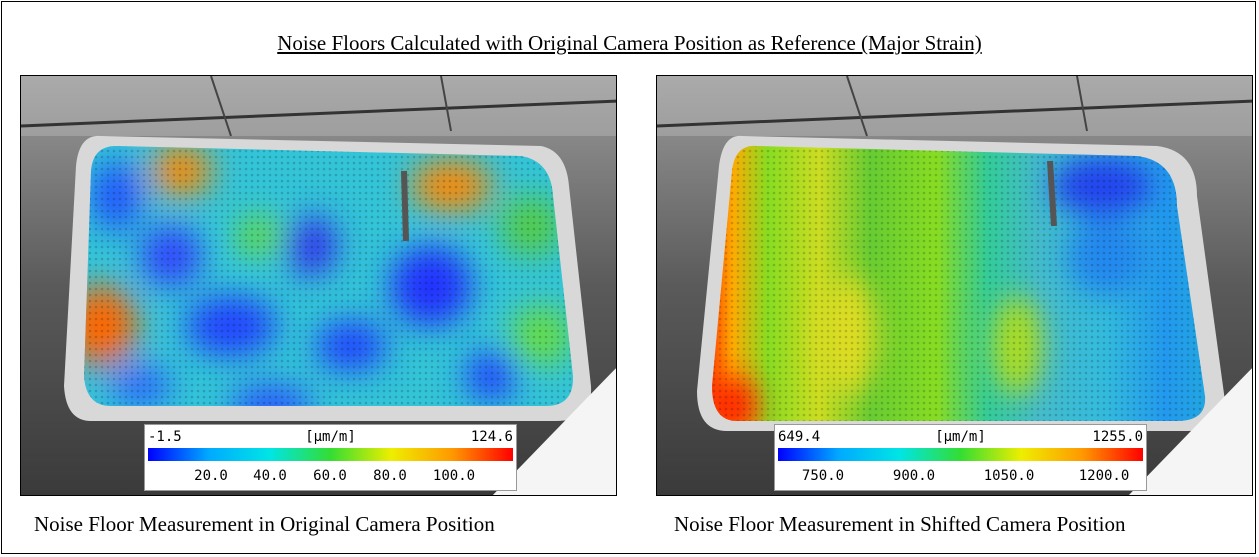 This screenshot has height=557, width=1259. What do you see at coordinates (165, 437) in the screenshot?
I see `legend-min-value: -1.5` at bounding box center [165, 437].